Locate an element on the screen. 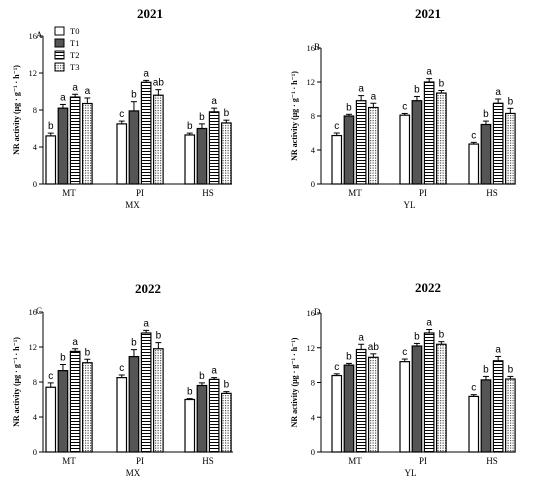  panel-letter: C is located at coordinates (39, 311).